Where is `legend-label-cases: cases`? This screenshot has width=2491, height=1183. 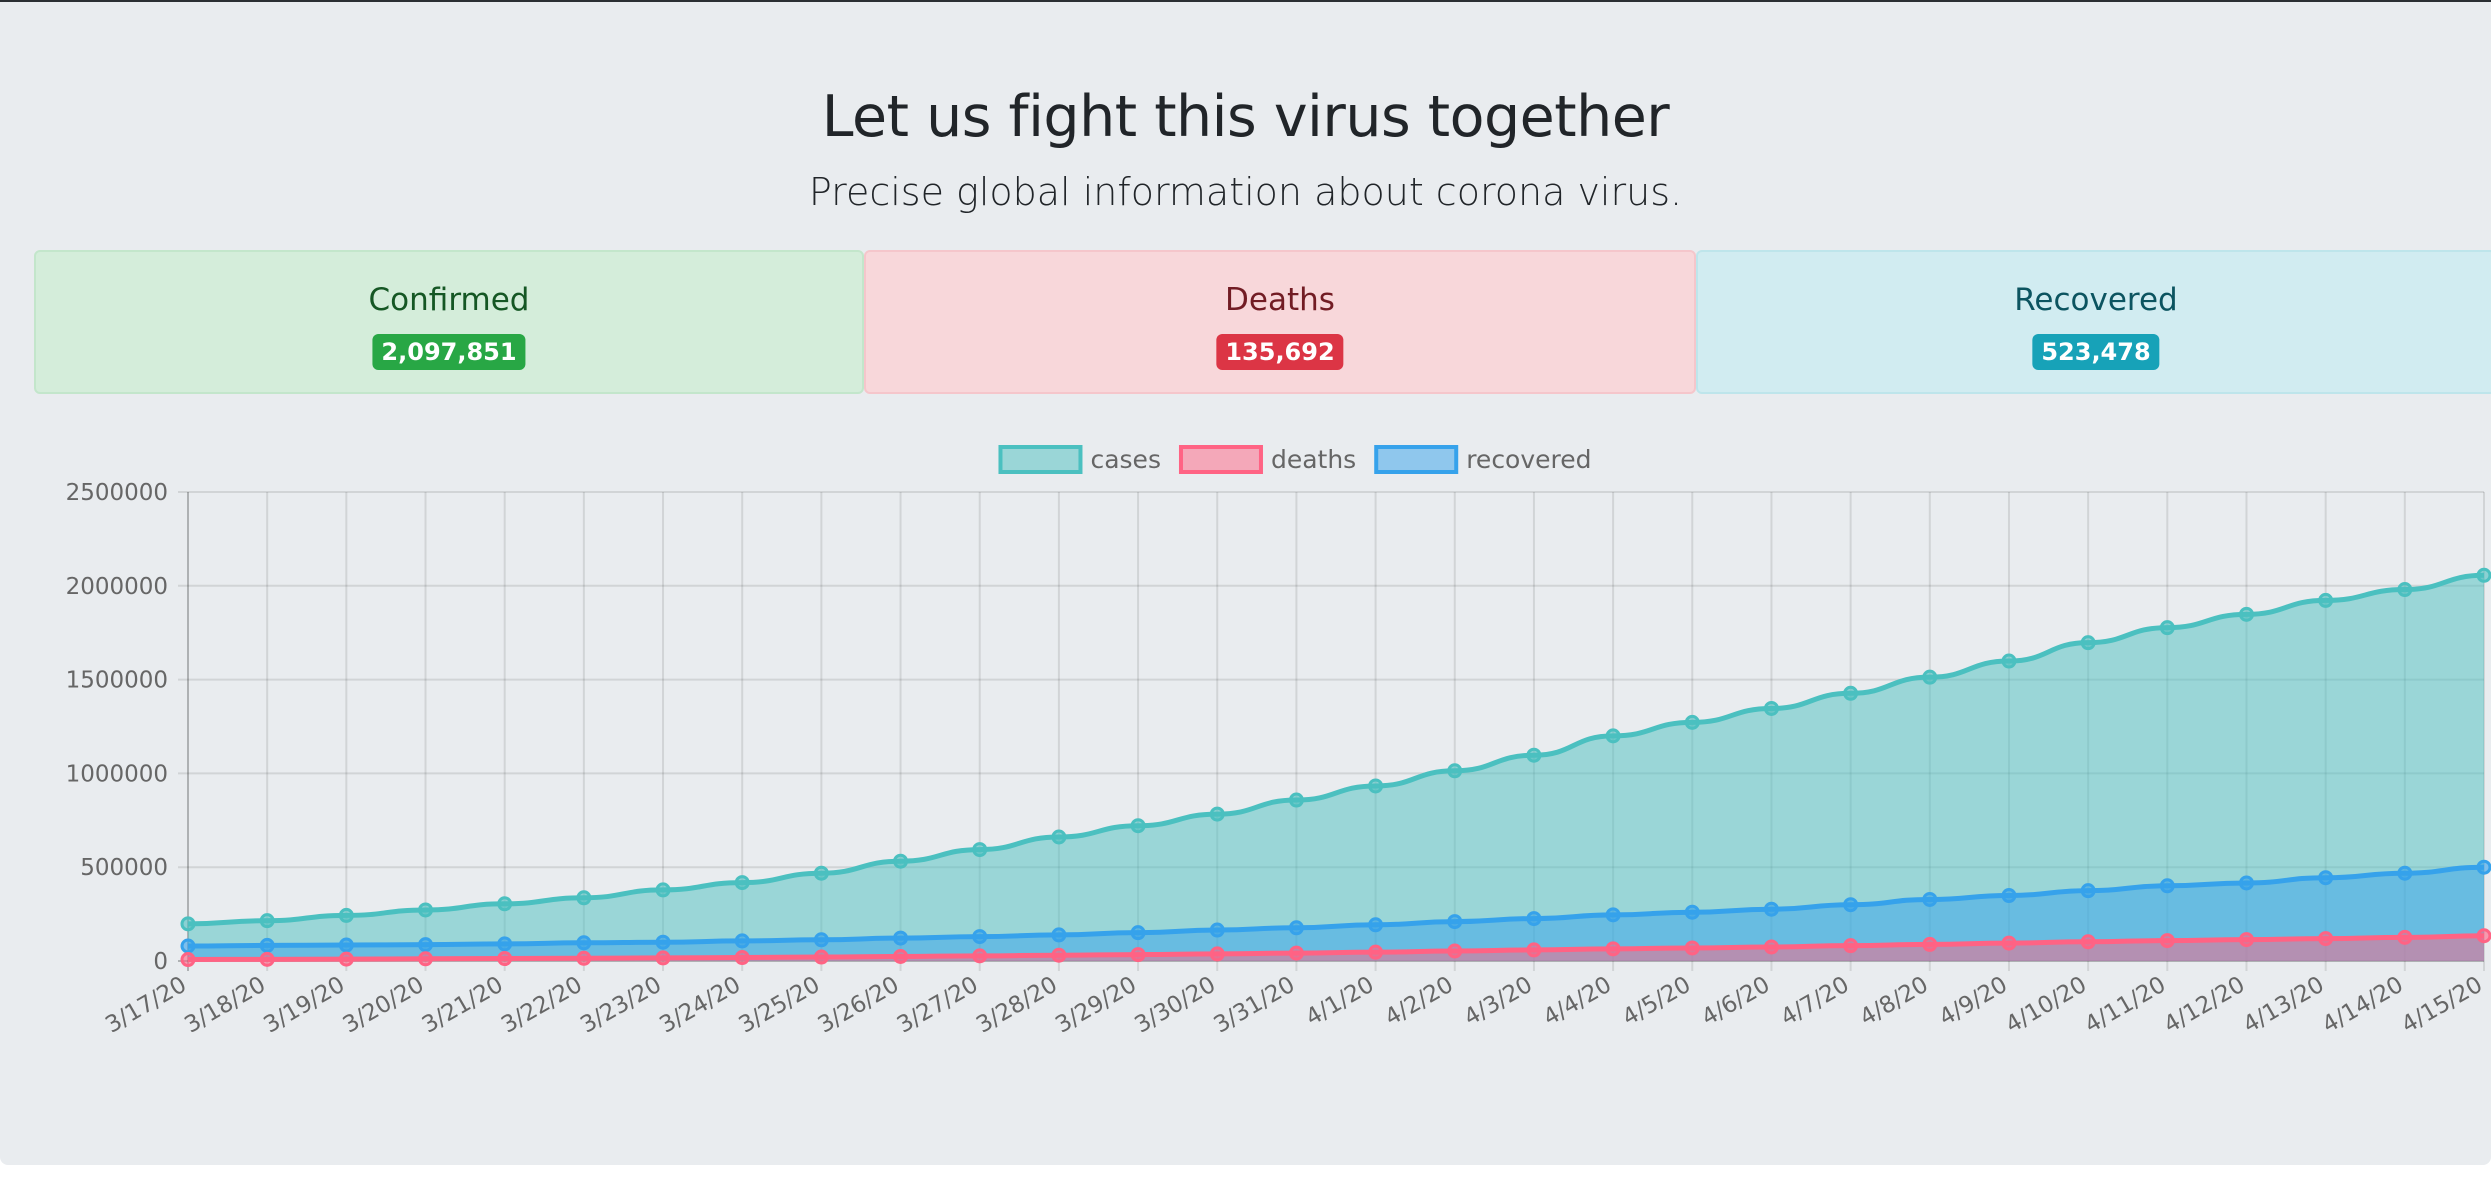
legend-label-cases: cases is located at coordinates (1125, 459).